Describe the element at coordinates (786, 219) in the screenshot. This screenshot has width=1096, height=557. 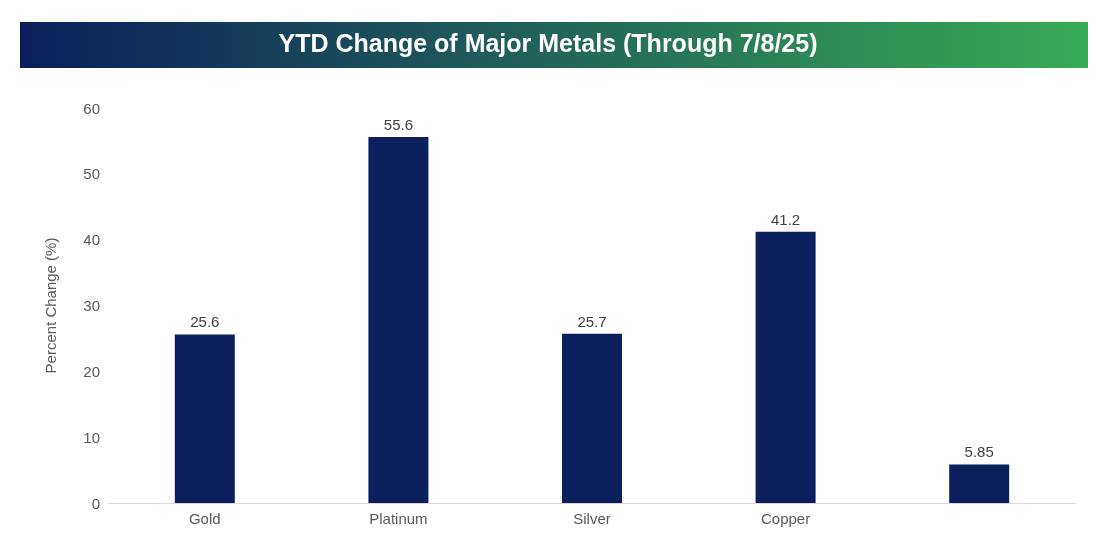
I see `data-label: 41.2` at that location.